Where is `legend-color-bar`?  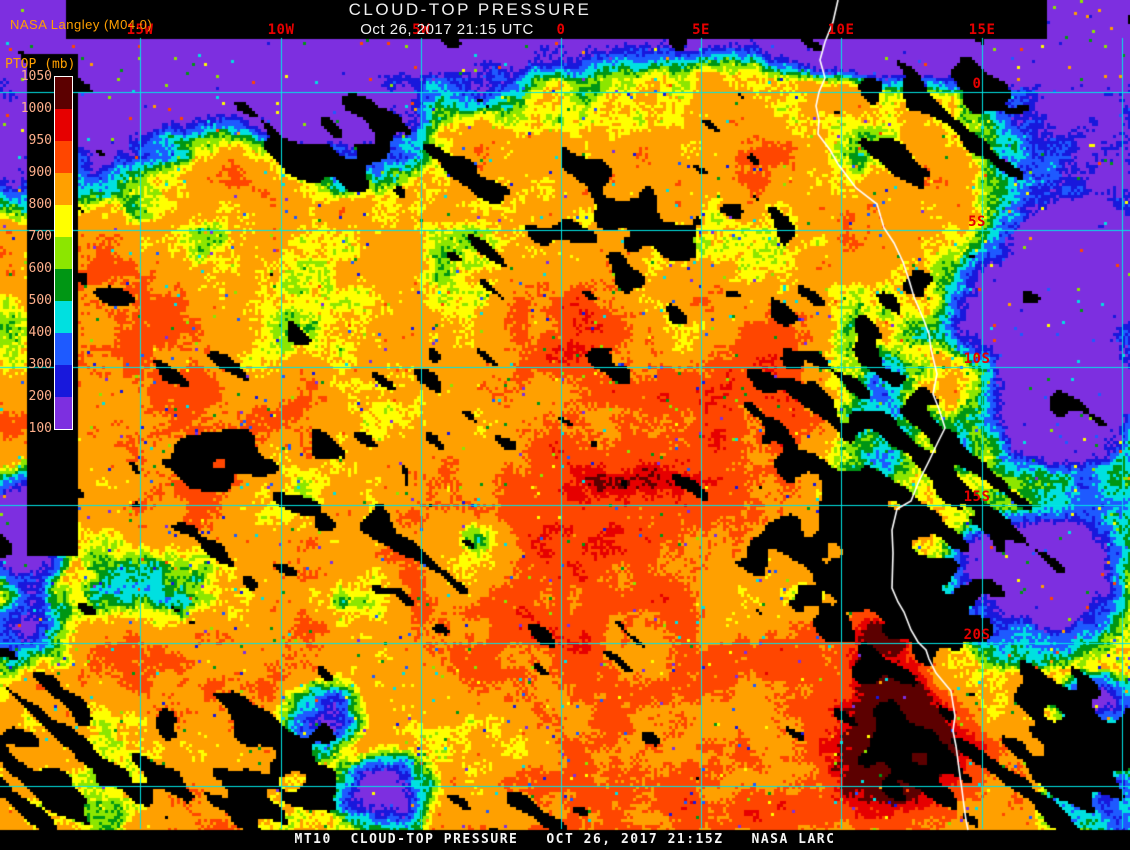
legend-color-bar is located at coordinates (63, 253).